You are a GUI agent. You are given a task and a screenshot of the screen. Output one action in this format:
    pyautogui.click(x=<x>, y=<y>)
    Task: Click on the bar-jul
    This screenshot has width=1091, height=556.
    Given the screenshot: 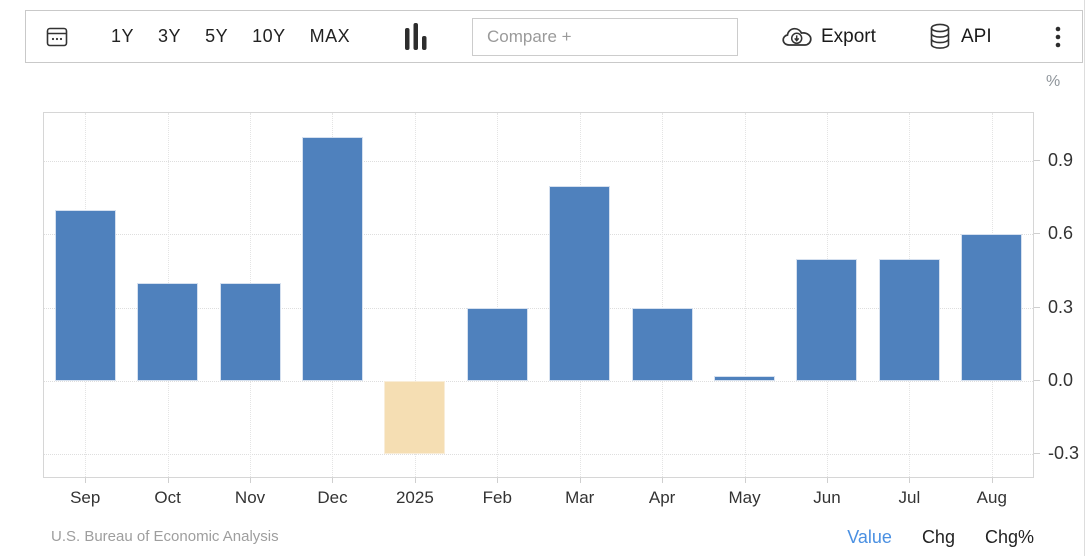 What is the action you would take?
    pyautogui.click(x=909, y=319)
    